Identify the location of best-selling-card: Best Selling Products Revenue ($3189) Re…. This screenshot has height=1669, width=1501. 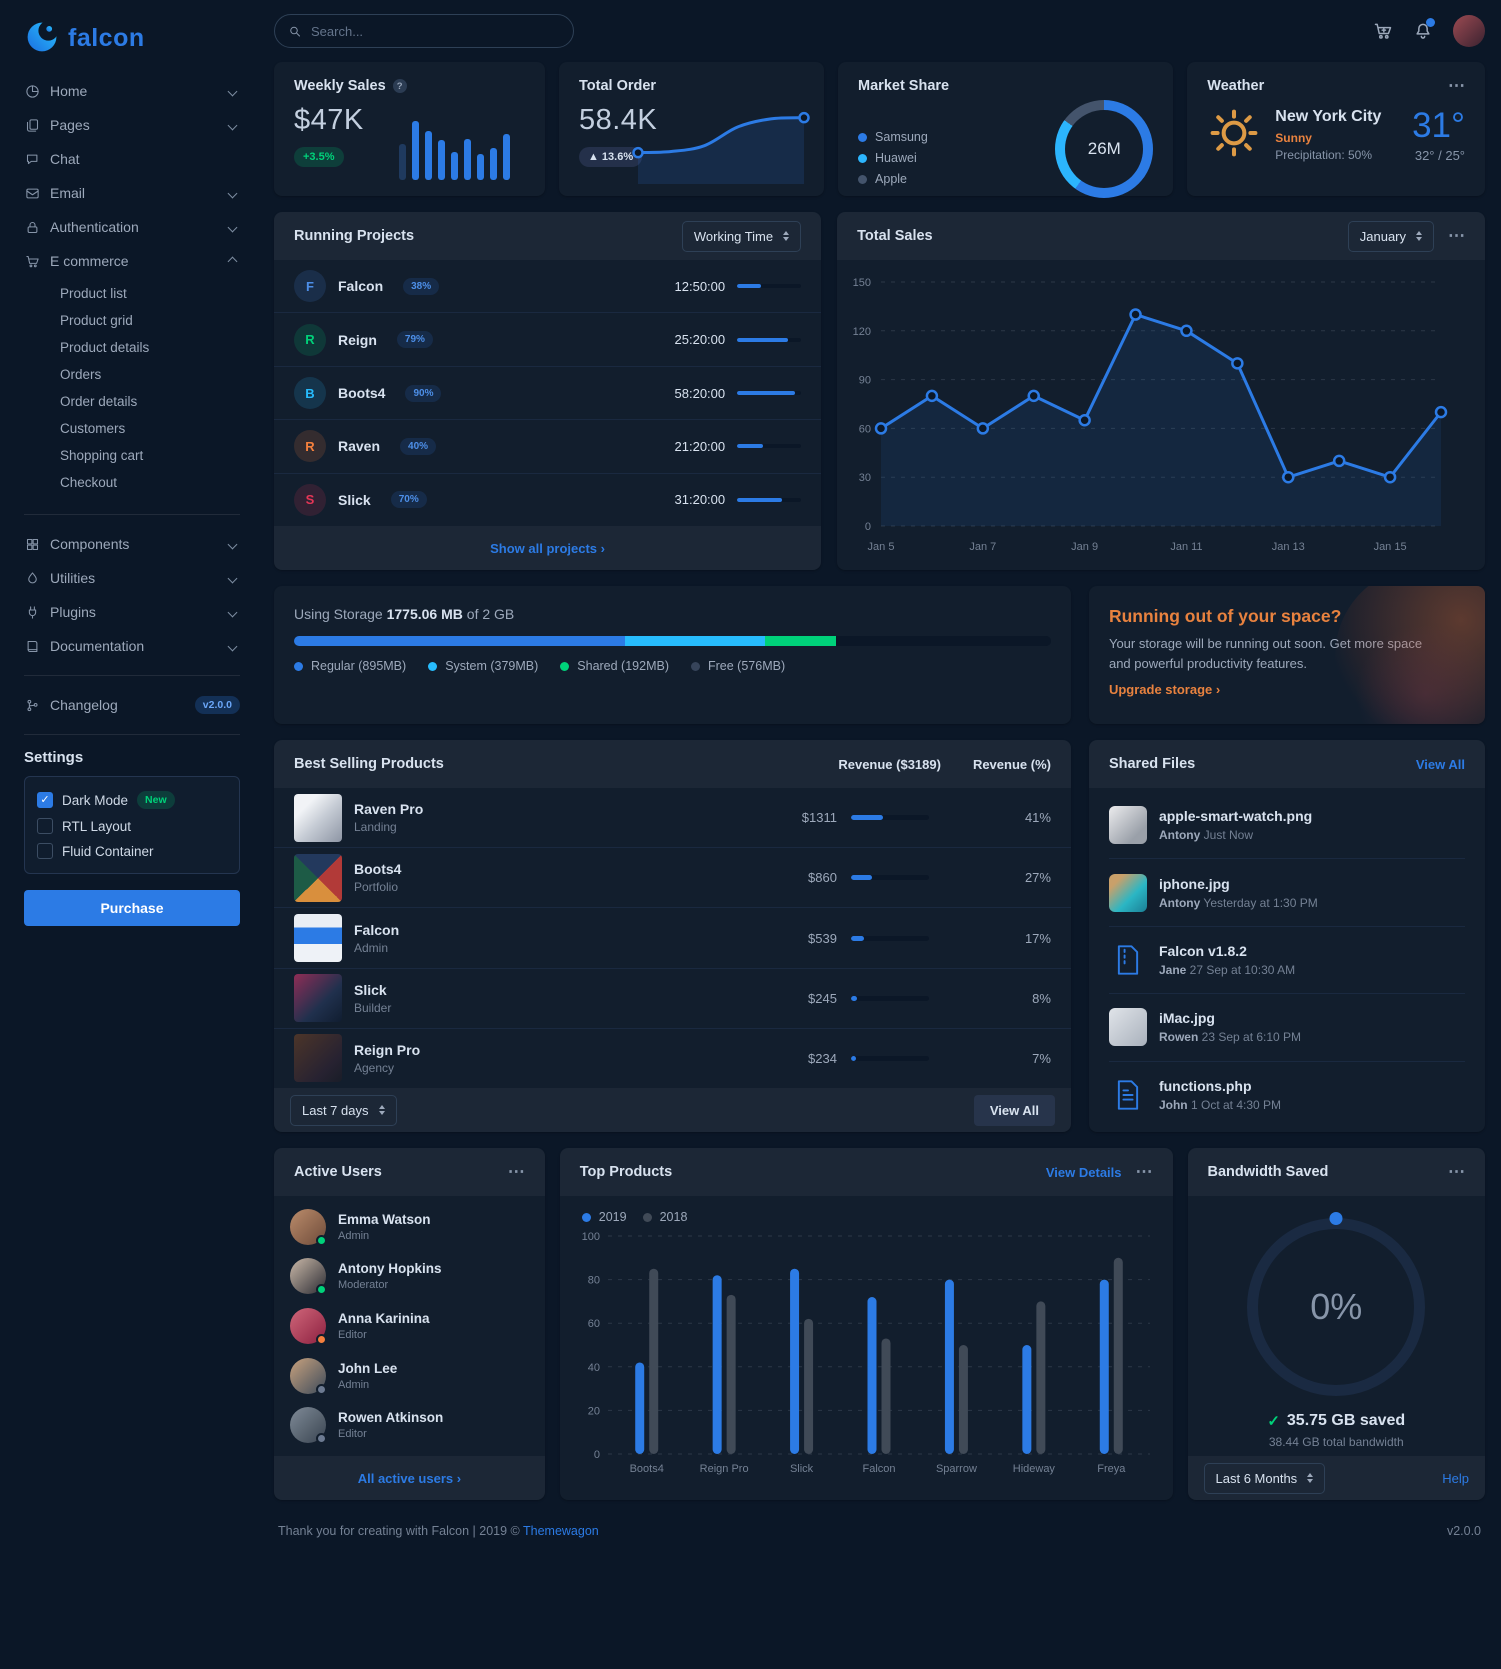
(672, 936).